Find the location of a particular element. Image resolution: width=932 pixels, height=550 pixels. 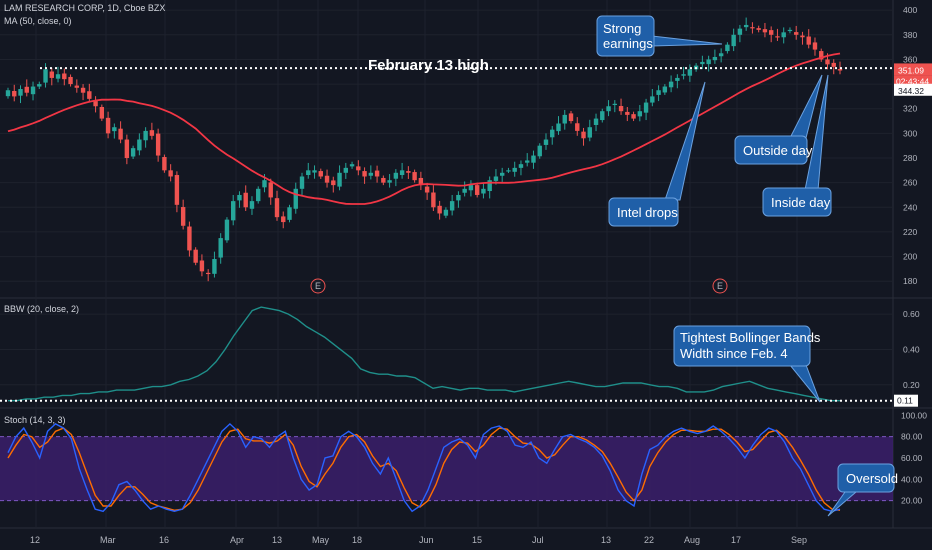

bbw-tick-label: 0.20 is located at coordinates (911, 385).